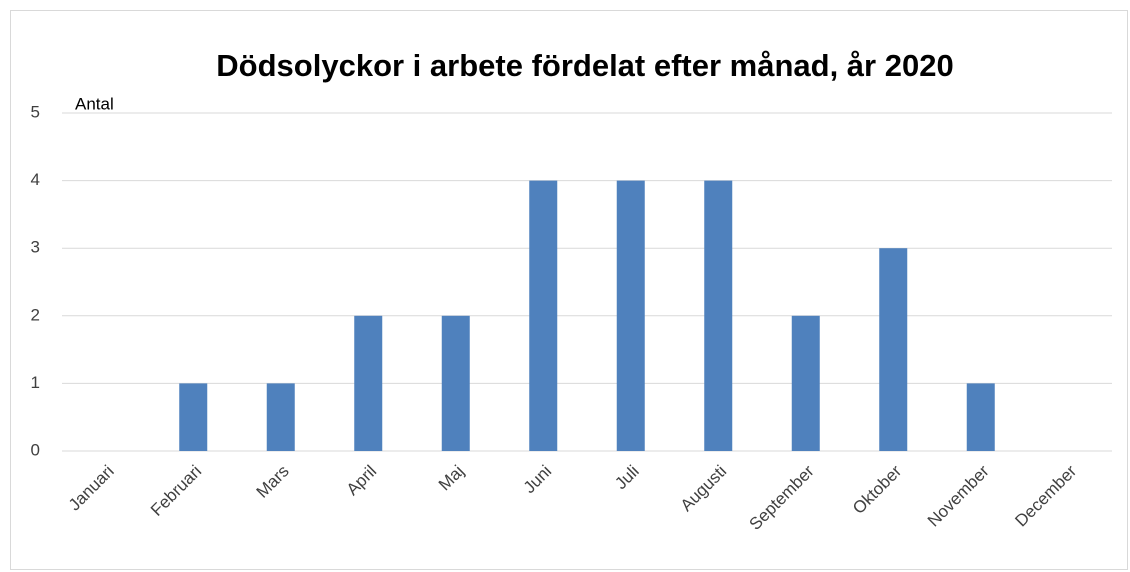 The height and width of the screenshot is (572, 1130). I want to click on y-tick-label: 5, so click(35, 111).